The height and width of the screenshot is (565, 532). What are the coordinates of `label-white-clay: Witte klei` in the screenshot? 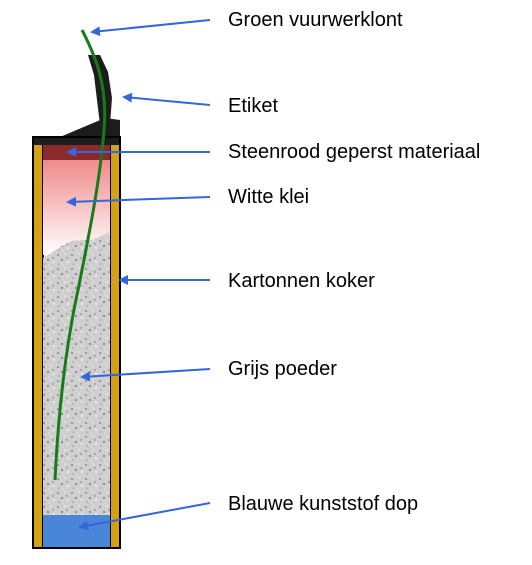 It's located at (268, 197).